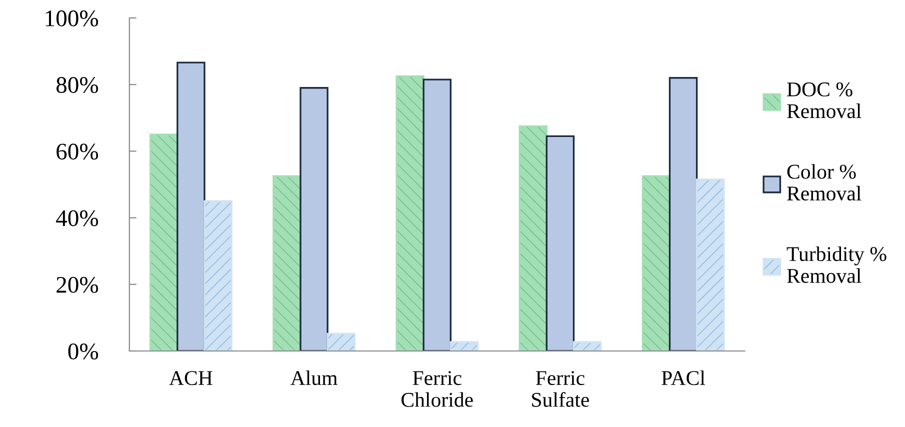 The width and height of the screenshot is (905, 427). Describe the element at coordinates (560, 389) in the screenshot. I see `x-tick-label: Ferric Sulfate` at that location.